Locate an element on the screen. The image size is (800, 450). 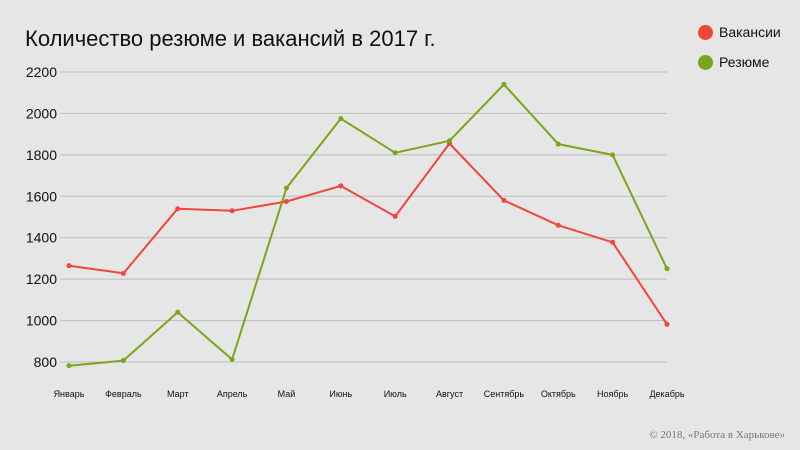
y-tick-label: 1400 is located at coordinates (41, 238).